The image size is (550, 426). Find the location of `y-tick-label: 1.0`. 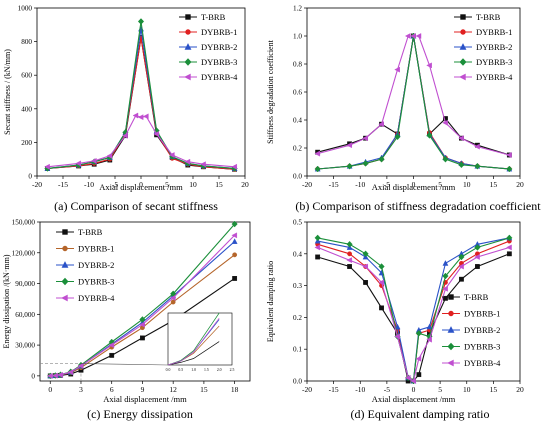

y-tick-label: 1.0 is located at coordinates (297, 37).